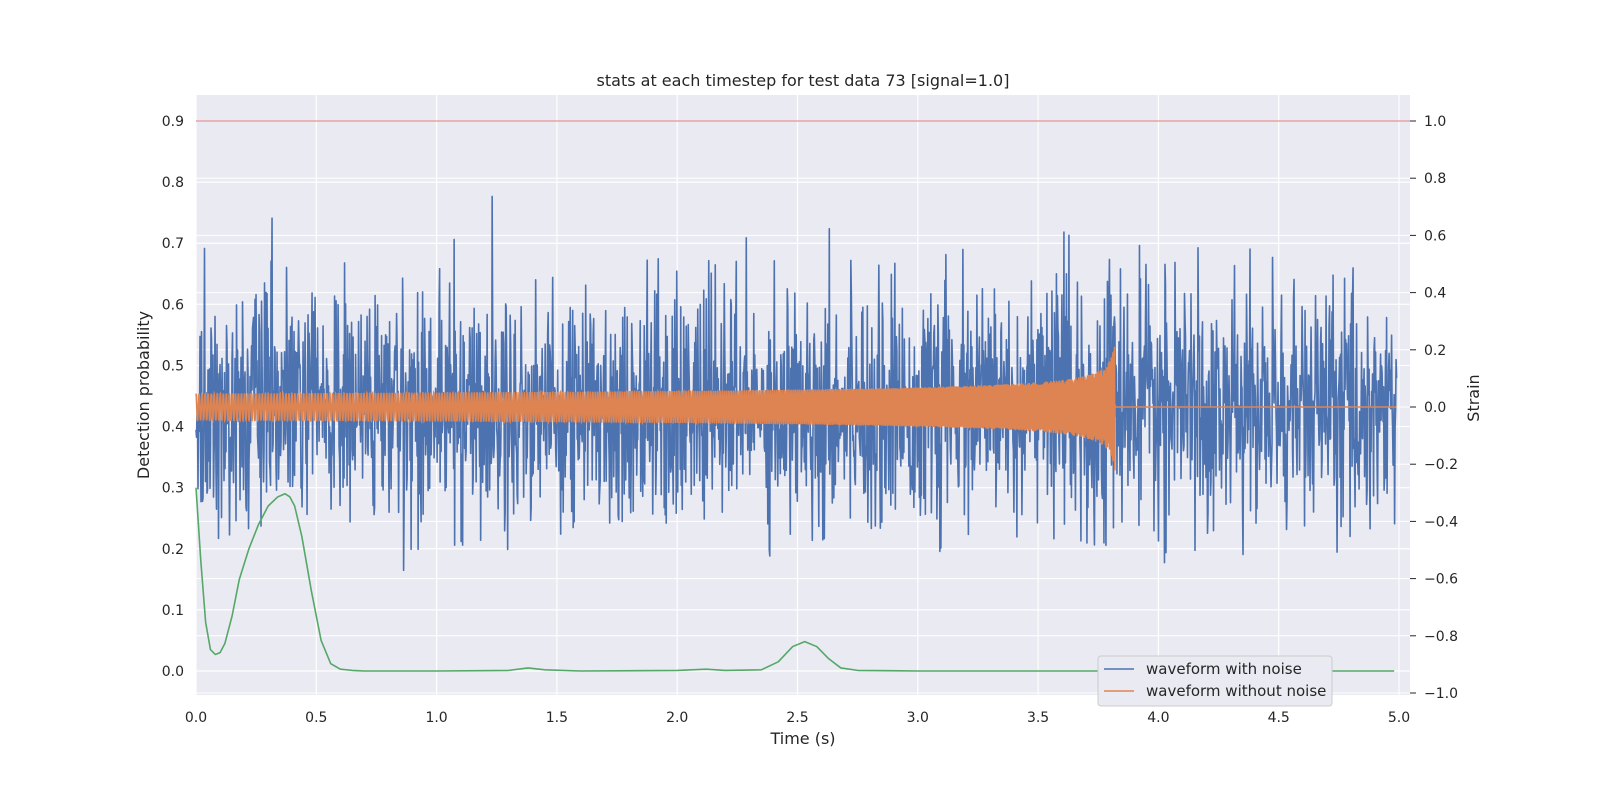 The image size is (1600, 800). I want to click on series-waveform-without-noise, so click(796, 408).